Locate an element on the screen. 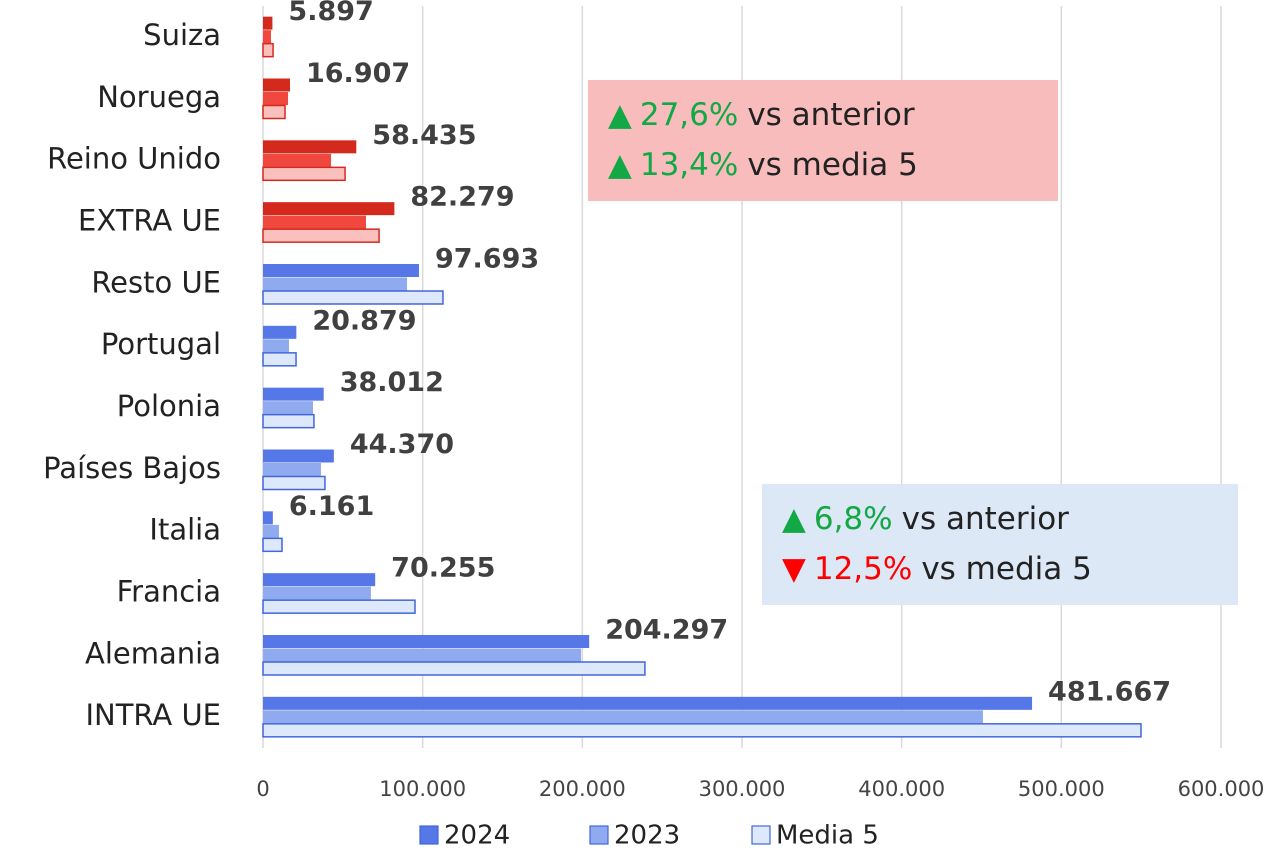 This screenshot has width=1276, height=852. value-label: 97.693 is located at coordinates (487, 259).